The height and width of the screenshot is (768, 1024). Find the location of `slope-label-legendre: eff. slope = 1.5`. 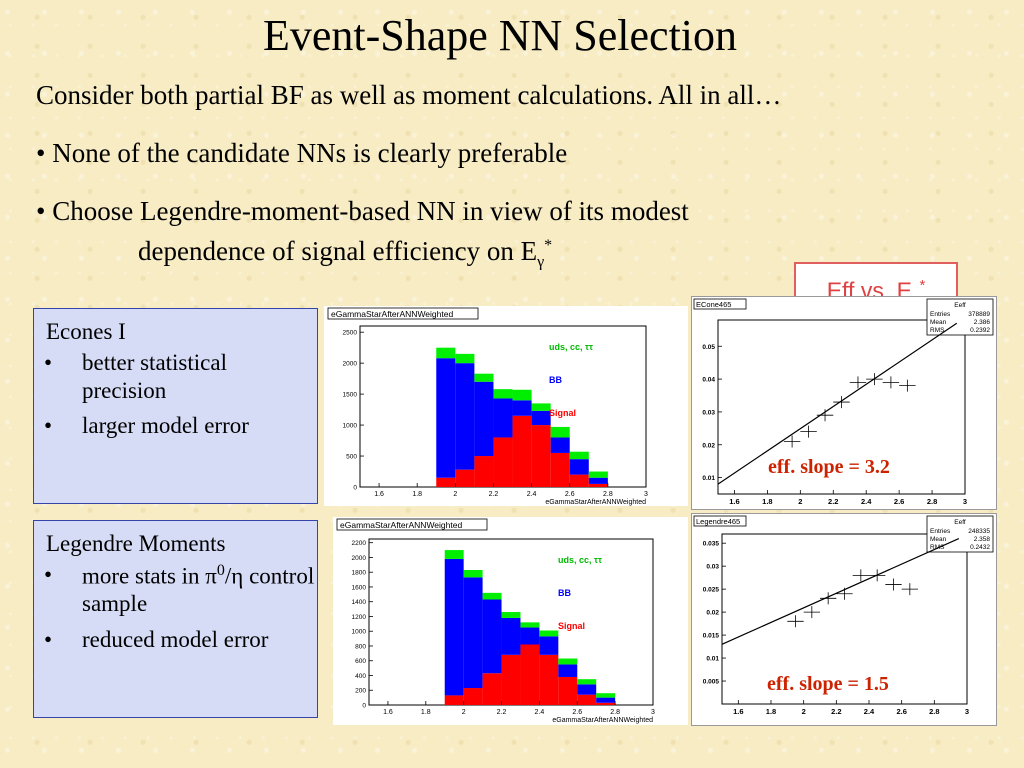

slope-label-legendre: eff. slope = 1.5 is located at coordinates (828, 684).